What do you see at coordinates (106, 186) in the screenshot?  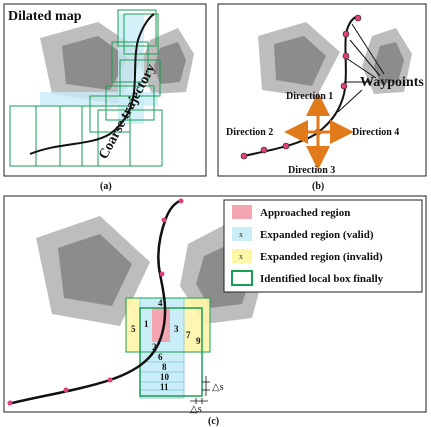 I see `caption-a: (a)` at bounding box center [106, 186].